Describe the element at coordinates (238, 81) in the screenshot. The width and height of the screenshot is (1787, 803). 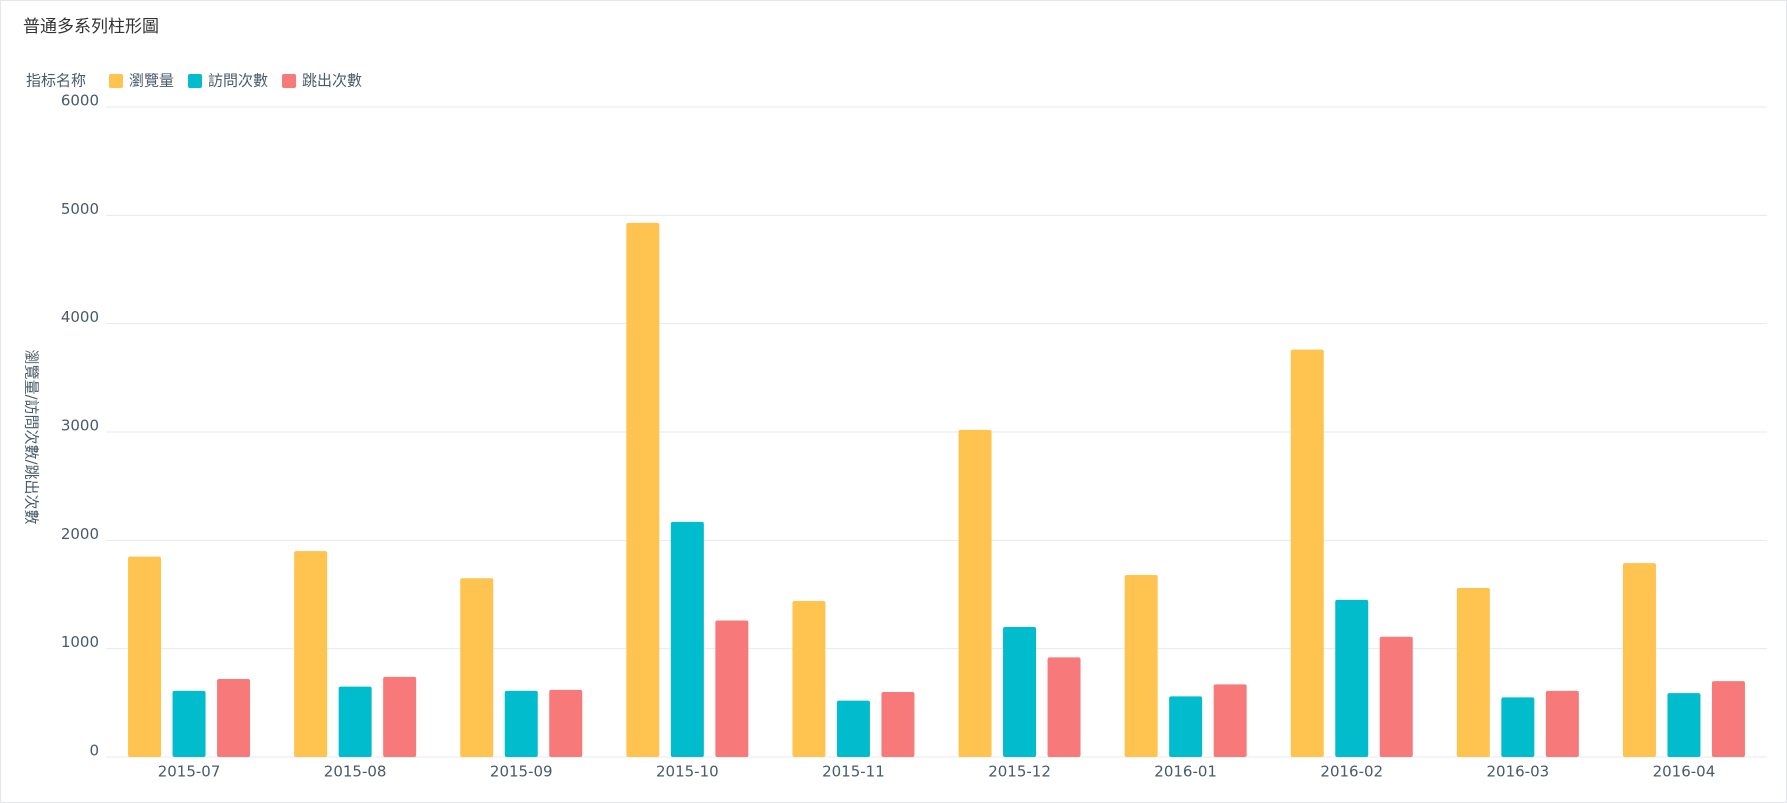
I see `legend-label: 訪問次數` at that location.